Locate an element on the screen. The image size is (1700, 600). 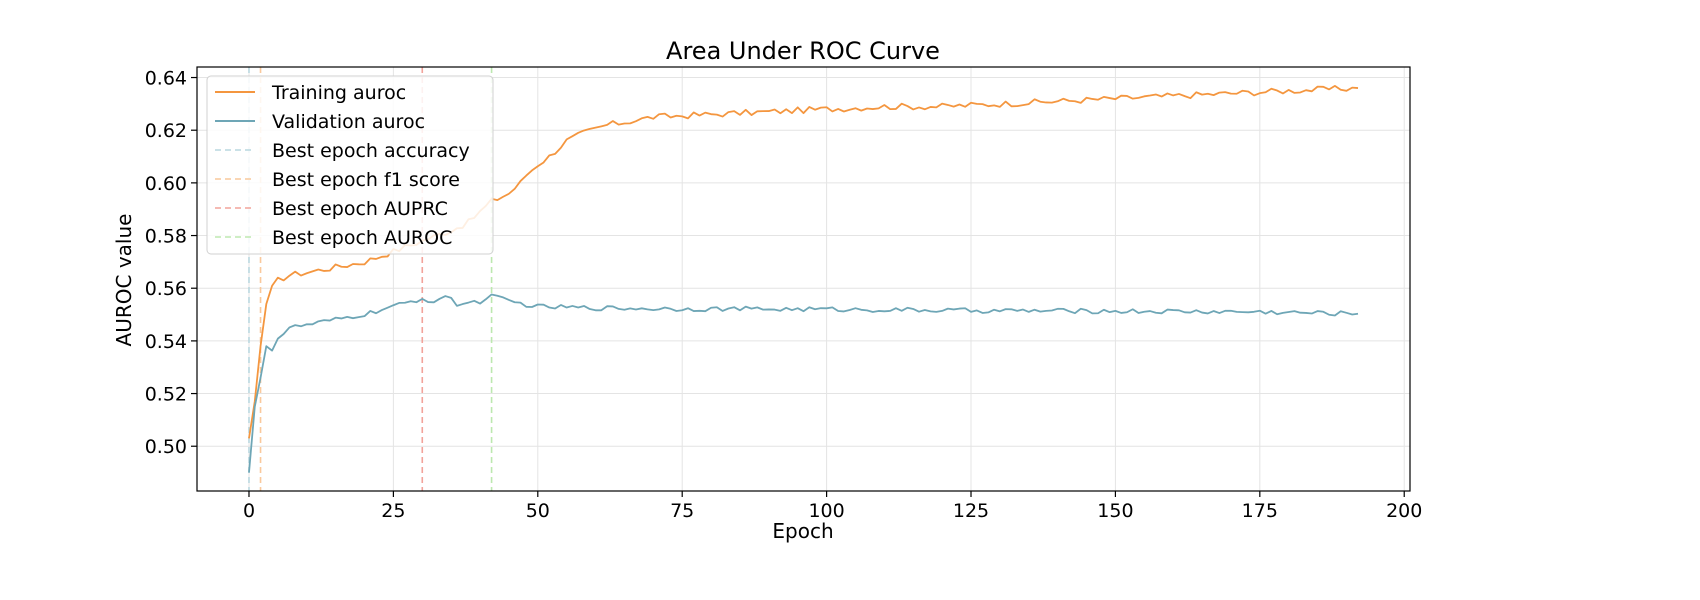
legend-label: Best epoch AUROC is located at coordinates (362, 238).